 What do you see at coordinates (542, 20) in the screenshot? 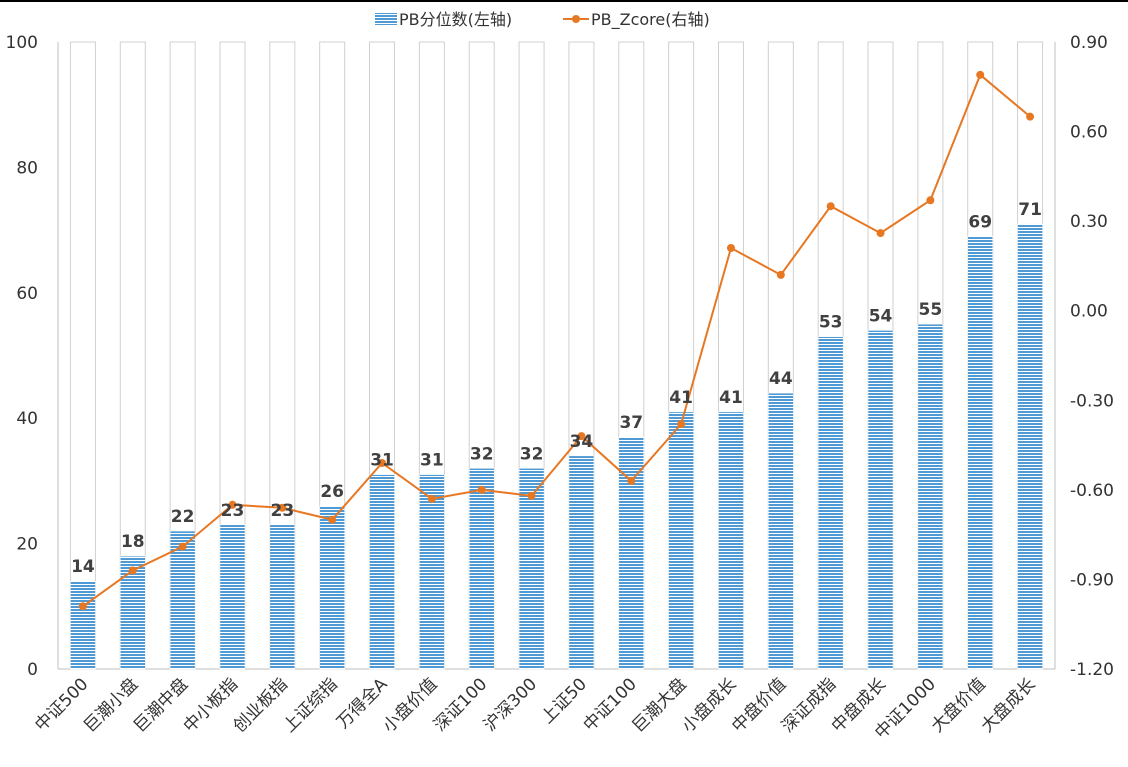
I see `legend: PB分位数(左轴) PB_Zcore(右轴)` at bounding box center [542, 20].